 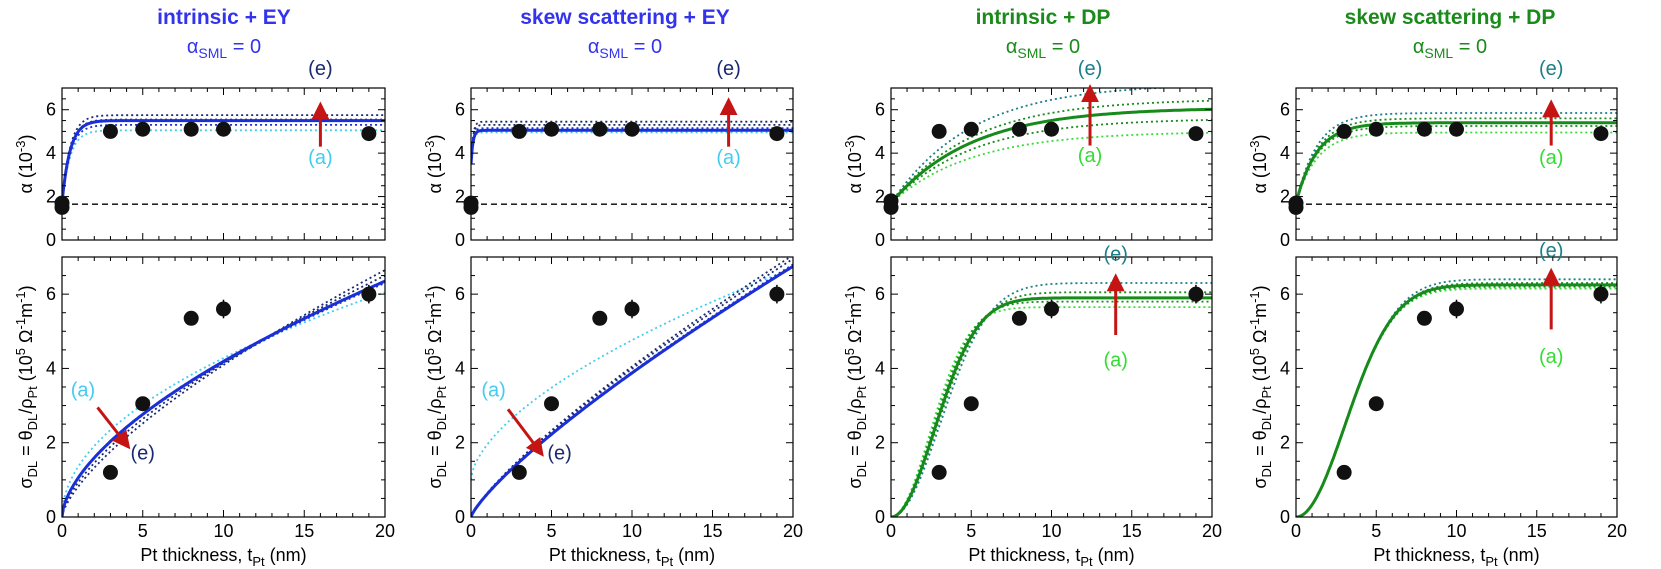 What do you see at coordinates (1043, 17) in the screenshot?
I see `panel-3-title: intrinsic + DP` at bounding box center [1043, 17].